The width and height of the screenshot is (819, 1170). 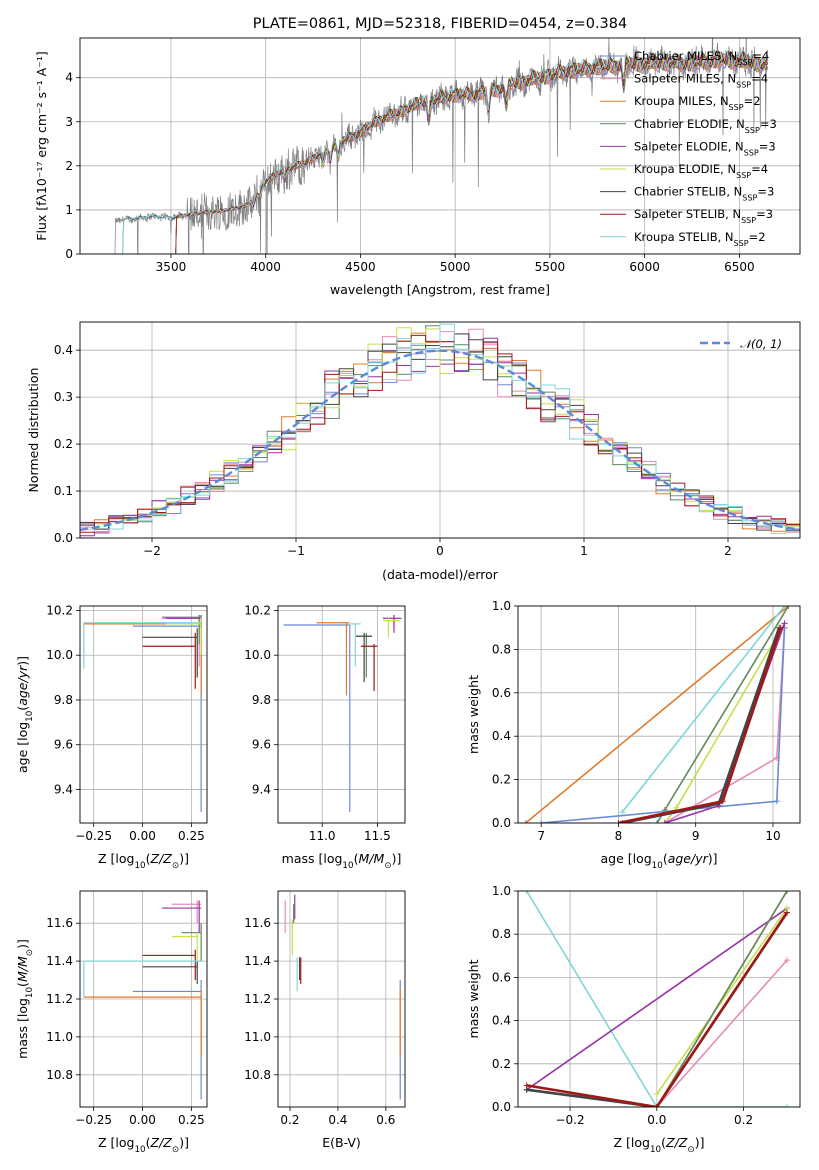 I want to click on y-tick-label: 0.1, so click(x=63, y=491).